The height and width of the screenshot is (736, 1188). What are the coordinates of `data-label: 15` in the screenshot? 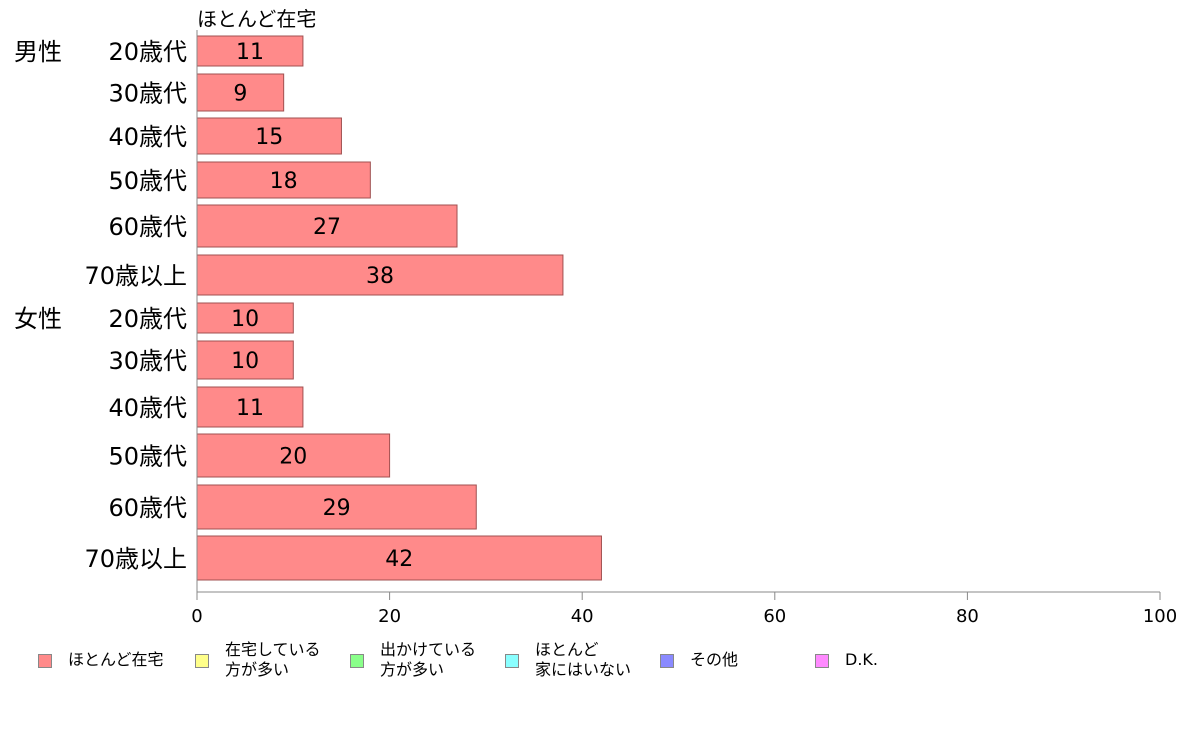 It's located at (269, 137).